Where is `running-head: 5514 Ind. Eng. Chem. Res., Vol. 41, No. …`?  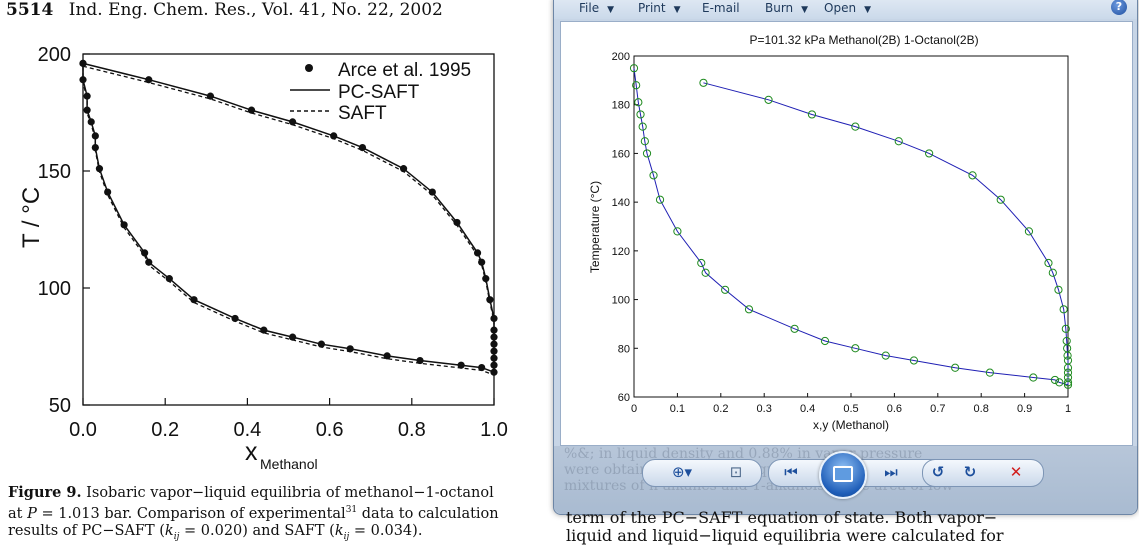
running-head: 5514 Ind. Eng. Chem. Res., Vol. 41, No. … is located at coordinates (224, 10).